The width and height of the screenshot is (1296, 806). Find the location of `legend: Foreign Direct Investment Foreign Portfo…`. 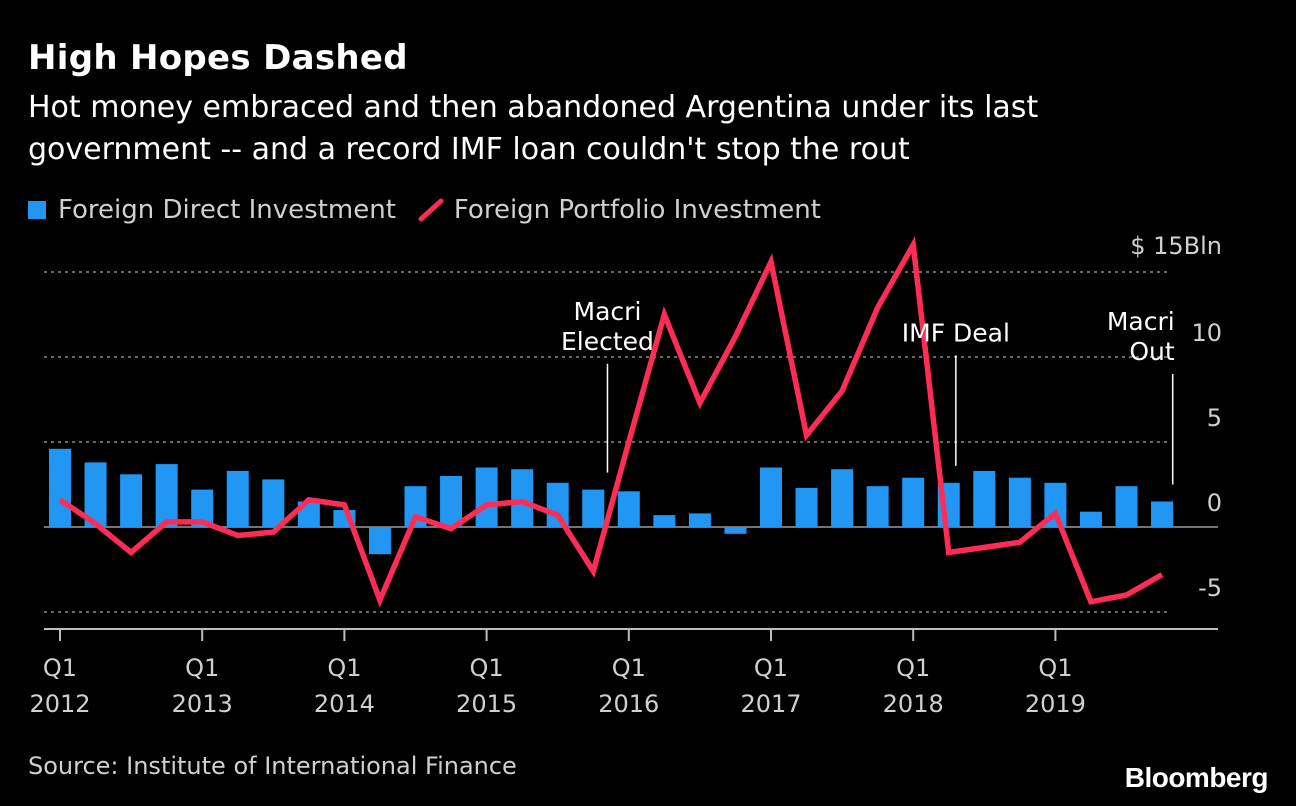

legend: Foreign Direct Investment Foreign Portfo… is located at coordinates (424, 210).